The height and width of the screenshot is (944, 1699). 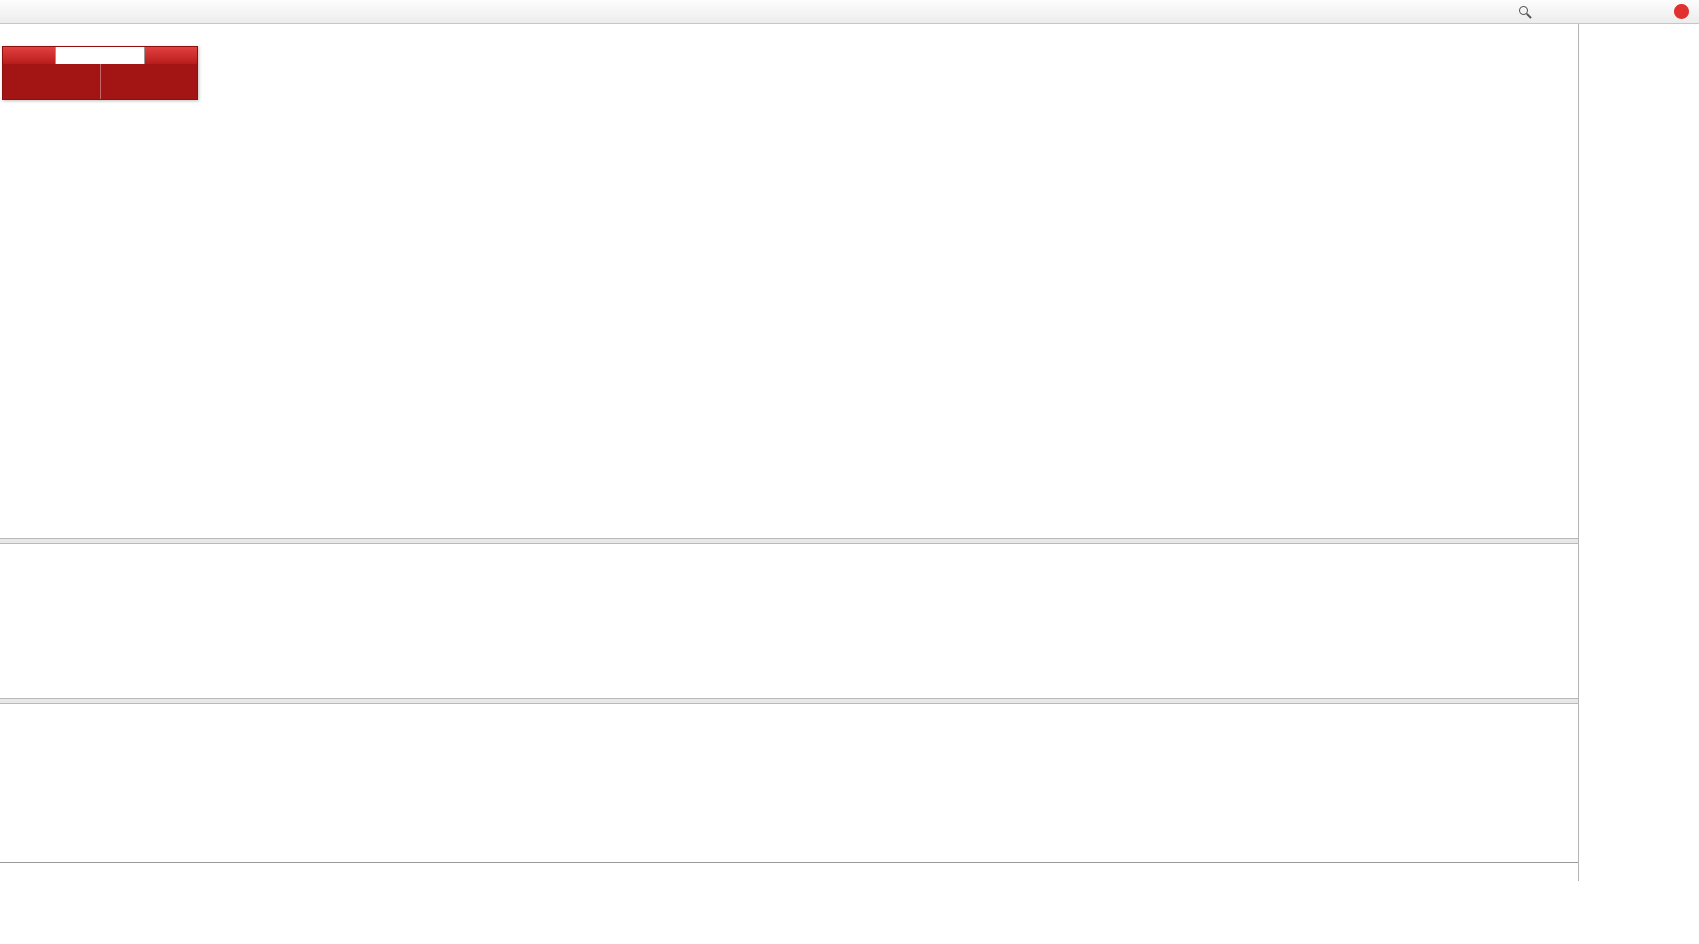 I want to click on search-icon-glass, so click(x=1523, y=10).